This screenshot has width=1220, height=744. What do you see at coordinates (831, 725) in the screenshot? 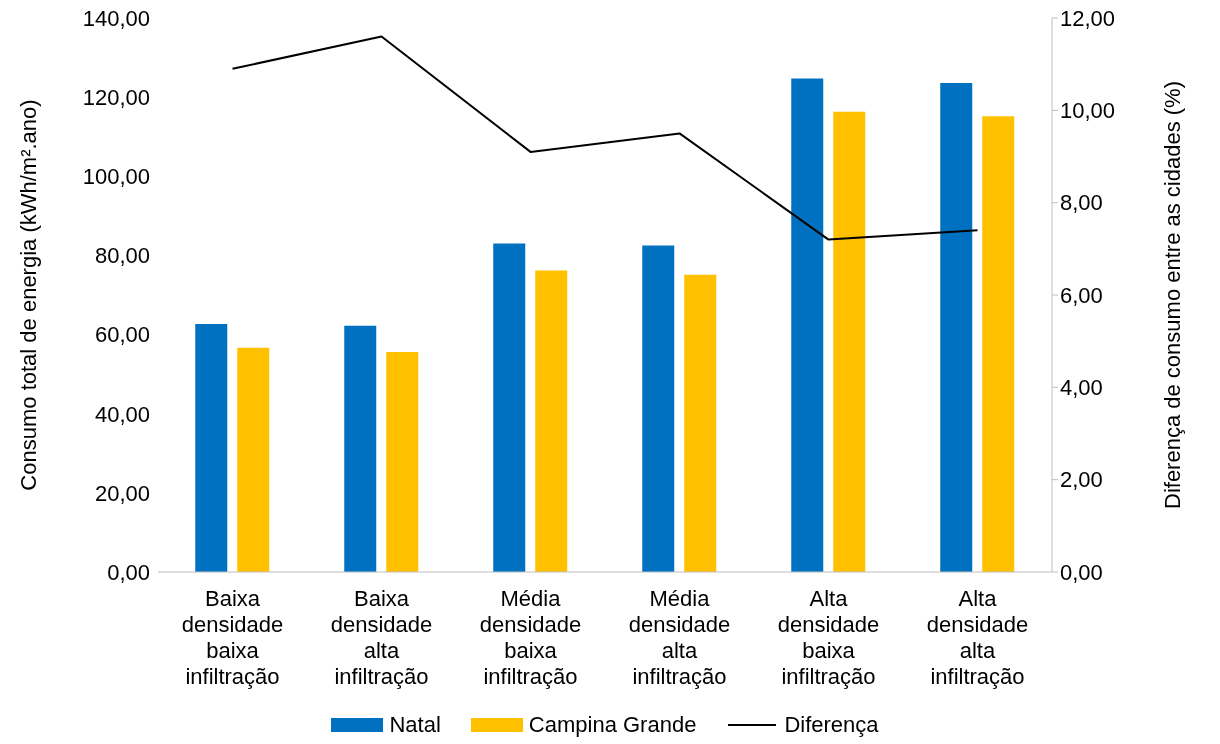
I see `legend-label: Diferença` at bounding box center [831, 725].